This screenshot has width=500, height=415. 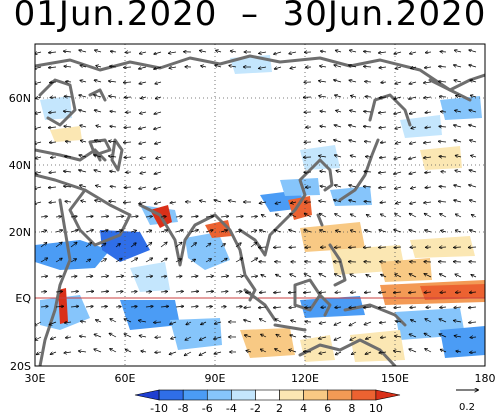 What do you see at coordinates (406, 270) in the screenshot?
I see `shade-wnp-orange2` at bounding box center [406, 270].